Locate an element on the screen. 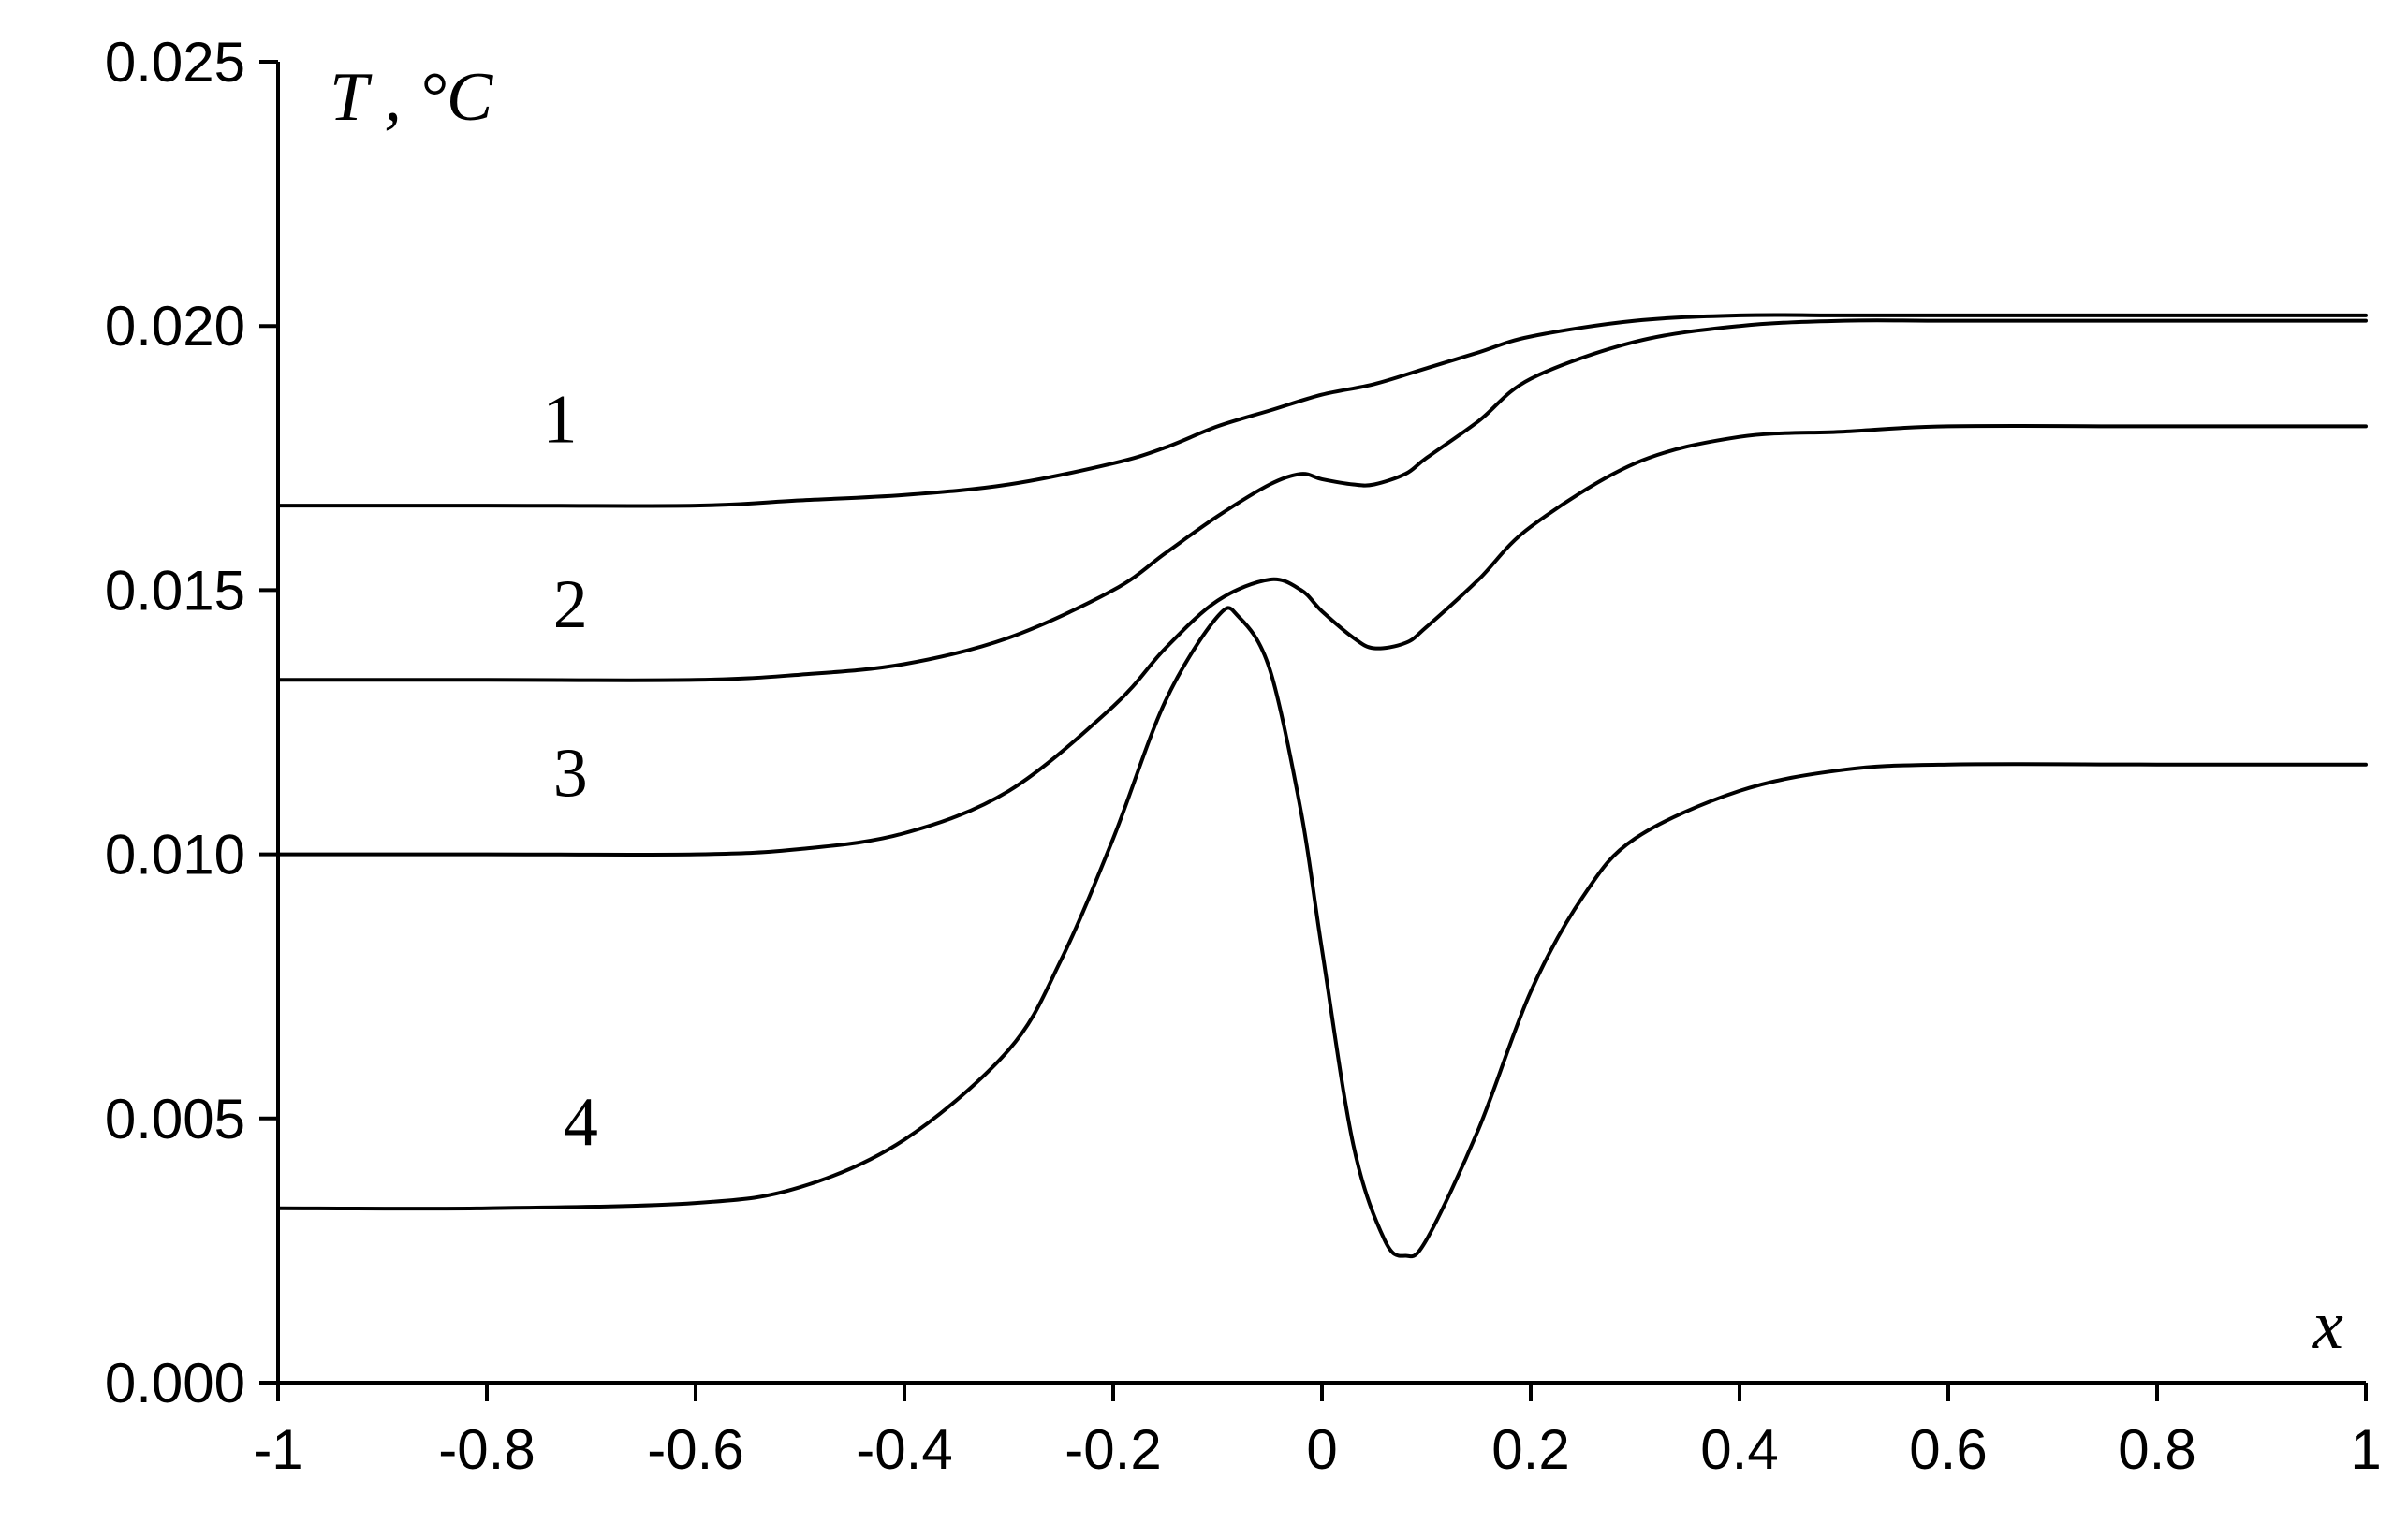 The image size is (2408, 1524). curve-labels: 1 2 3 4 is located at coordinates (570, 771).